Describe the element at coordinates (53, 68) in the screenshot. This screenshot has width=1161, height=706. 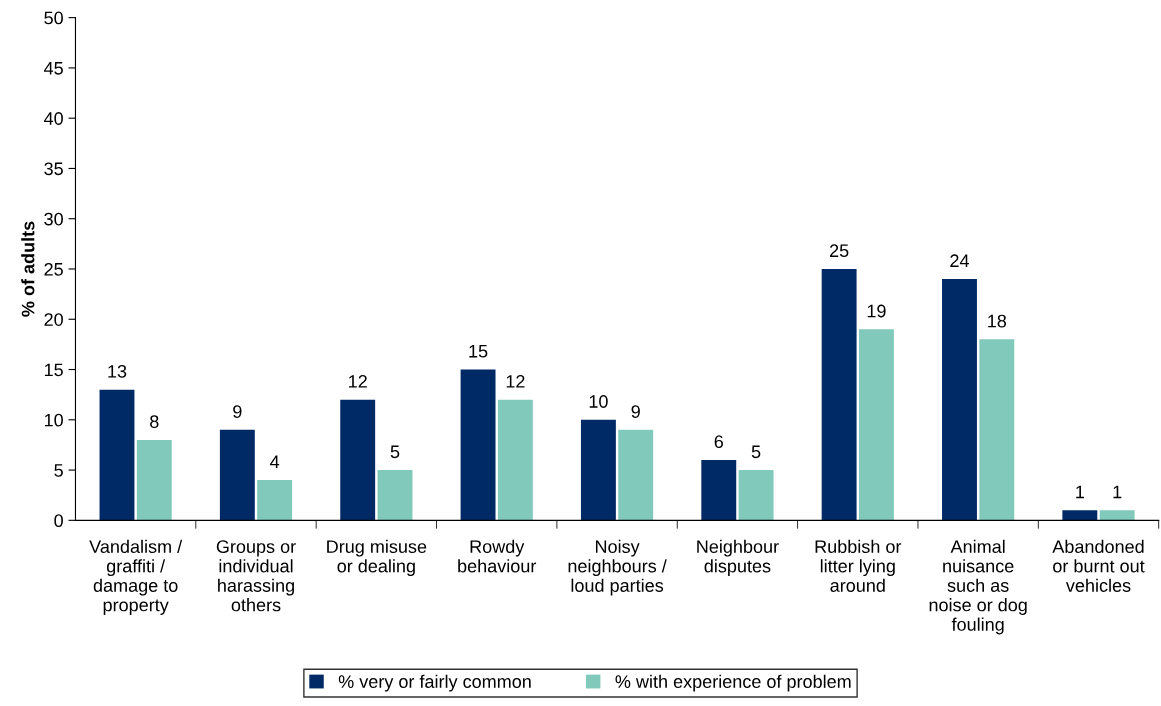
I see `y-tick-label: 45` at that location.